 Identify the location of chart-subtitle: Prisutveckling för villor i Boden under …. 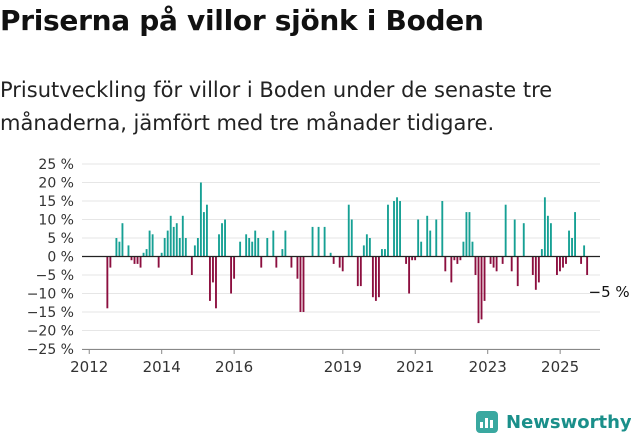
(276, 106).